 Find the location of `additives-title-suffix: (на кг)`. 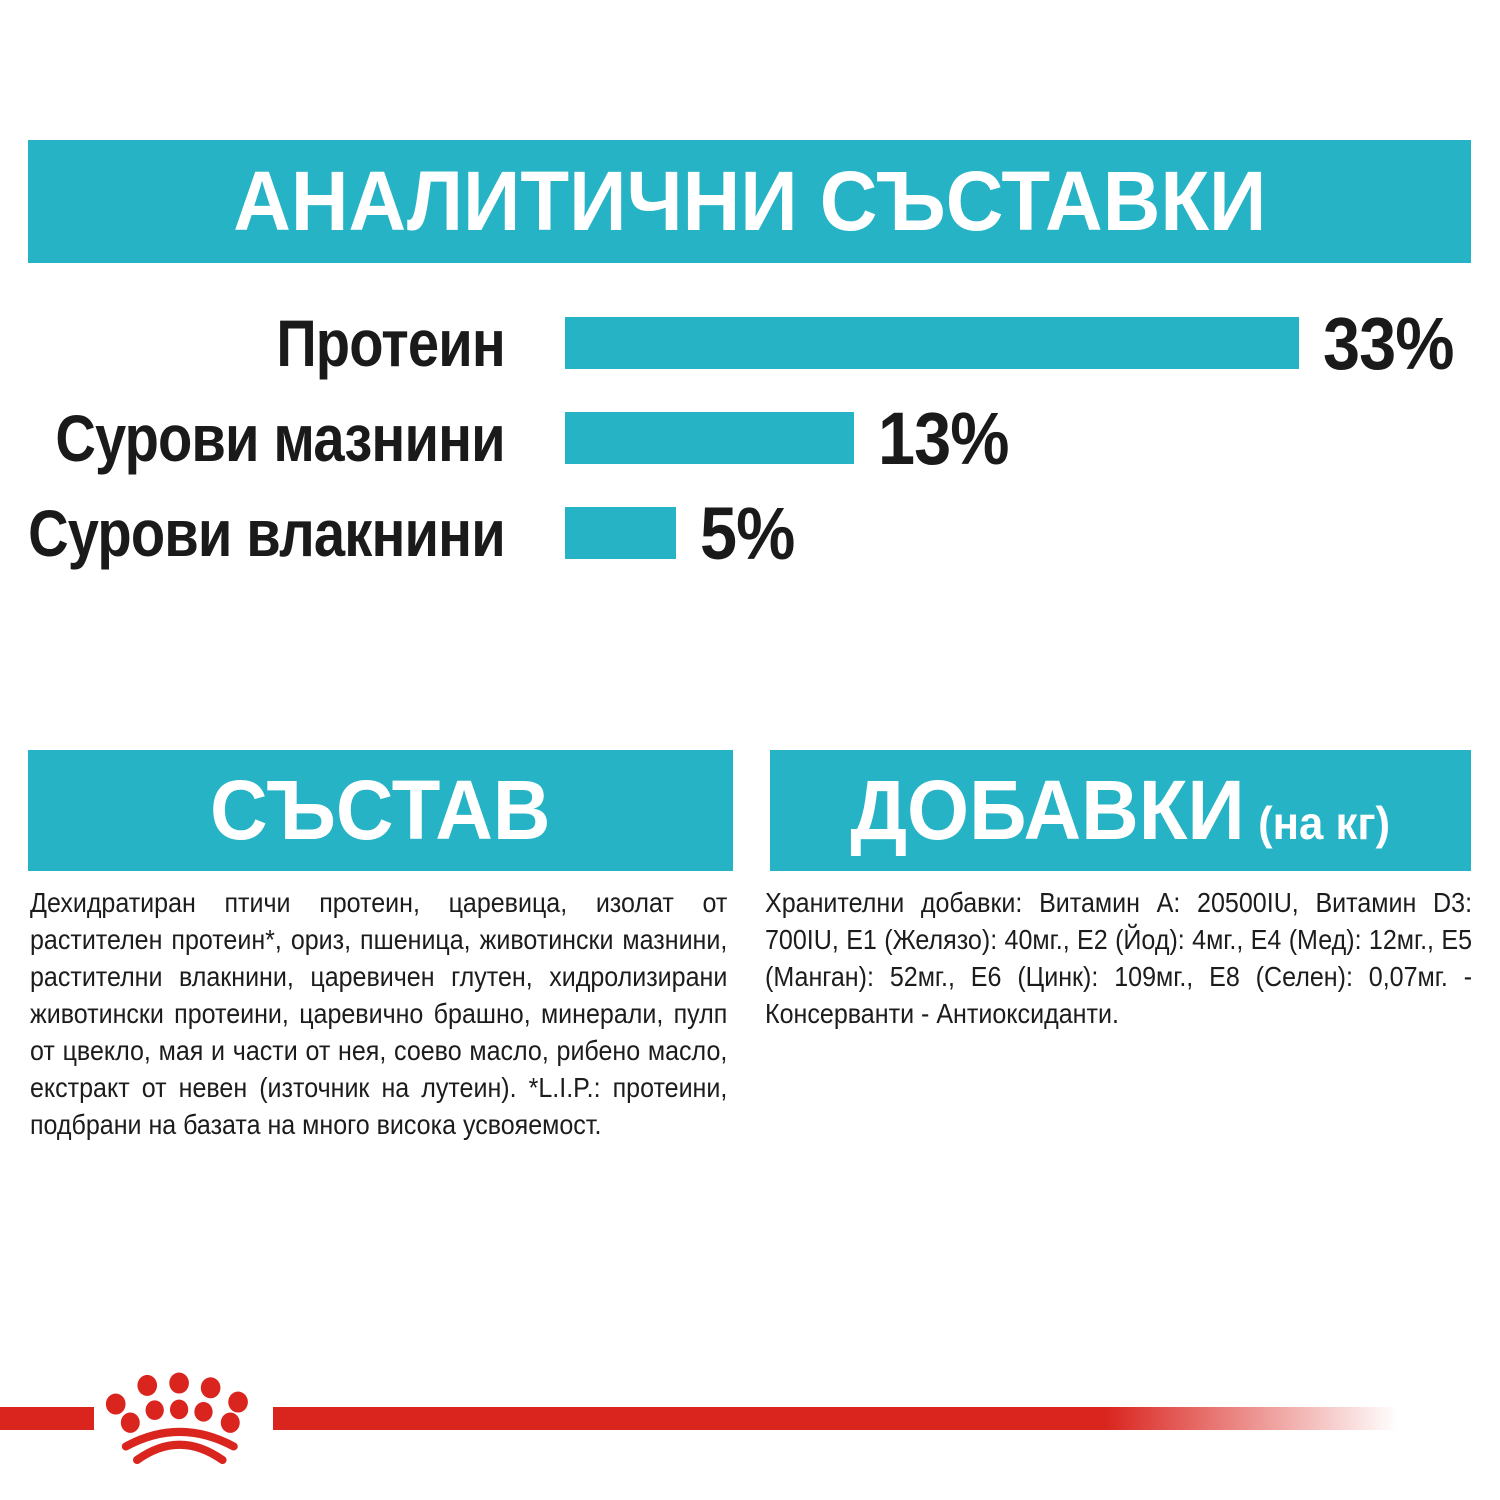

additives-title-suffix: (на кг) is located at coordinates (1324, 823).